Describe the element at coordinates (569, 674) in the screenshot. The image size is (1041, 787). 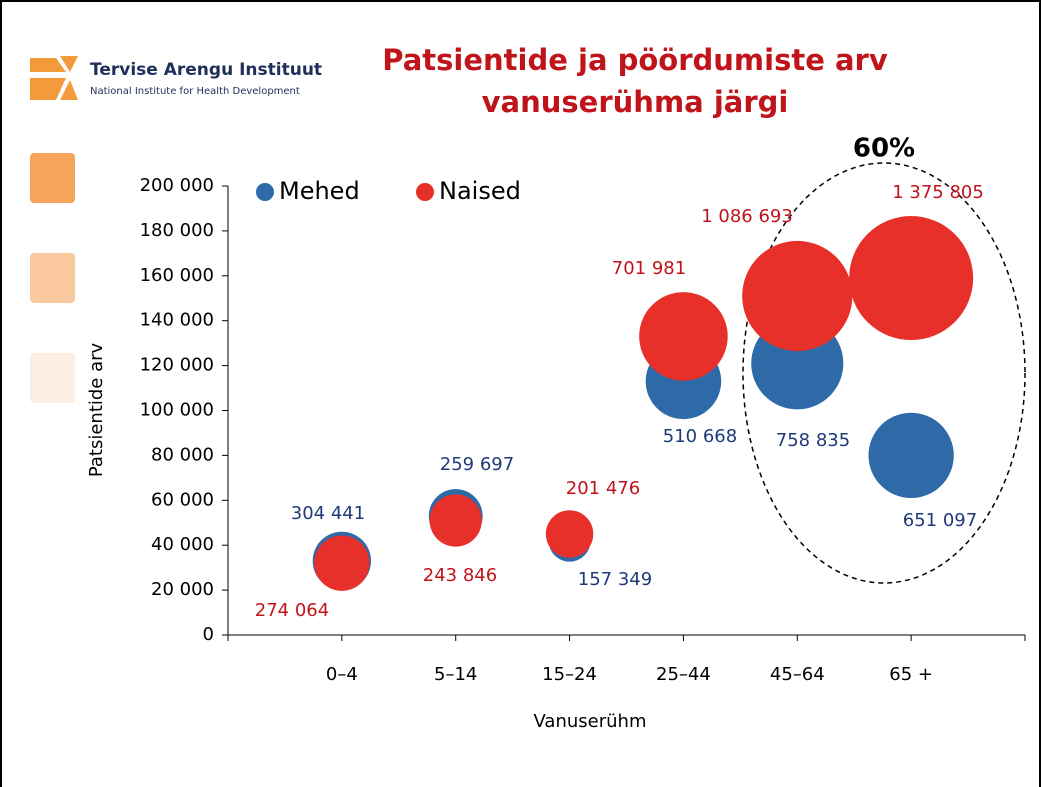
I see `x-tick-label: 15–24` at that location.